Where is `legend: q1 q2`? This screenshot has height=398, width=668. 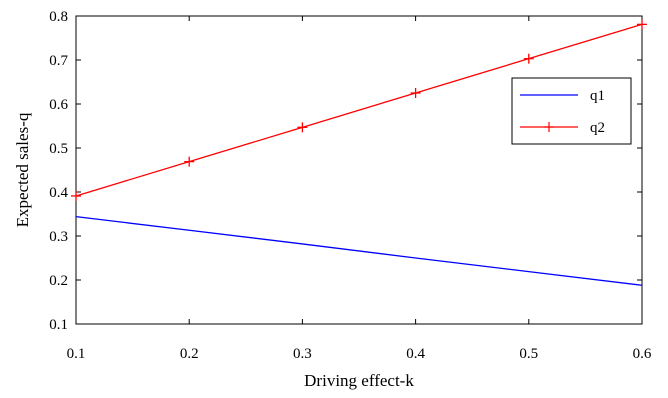 legend: q1 q2 is located at coordinates (571, 111).